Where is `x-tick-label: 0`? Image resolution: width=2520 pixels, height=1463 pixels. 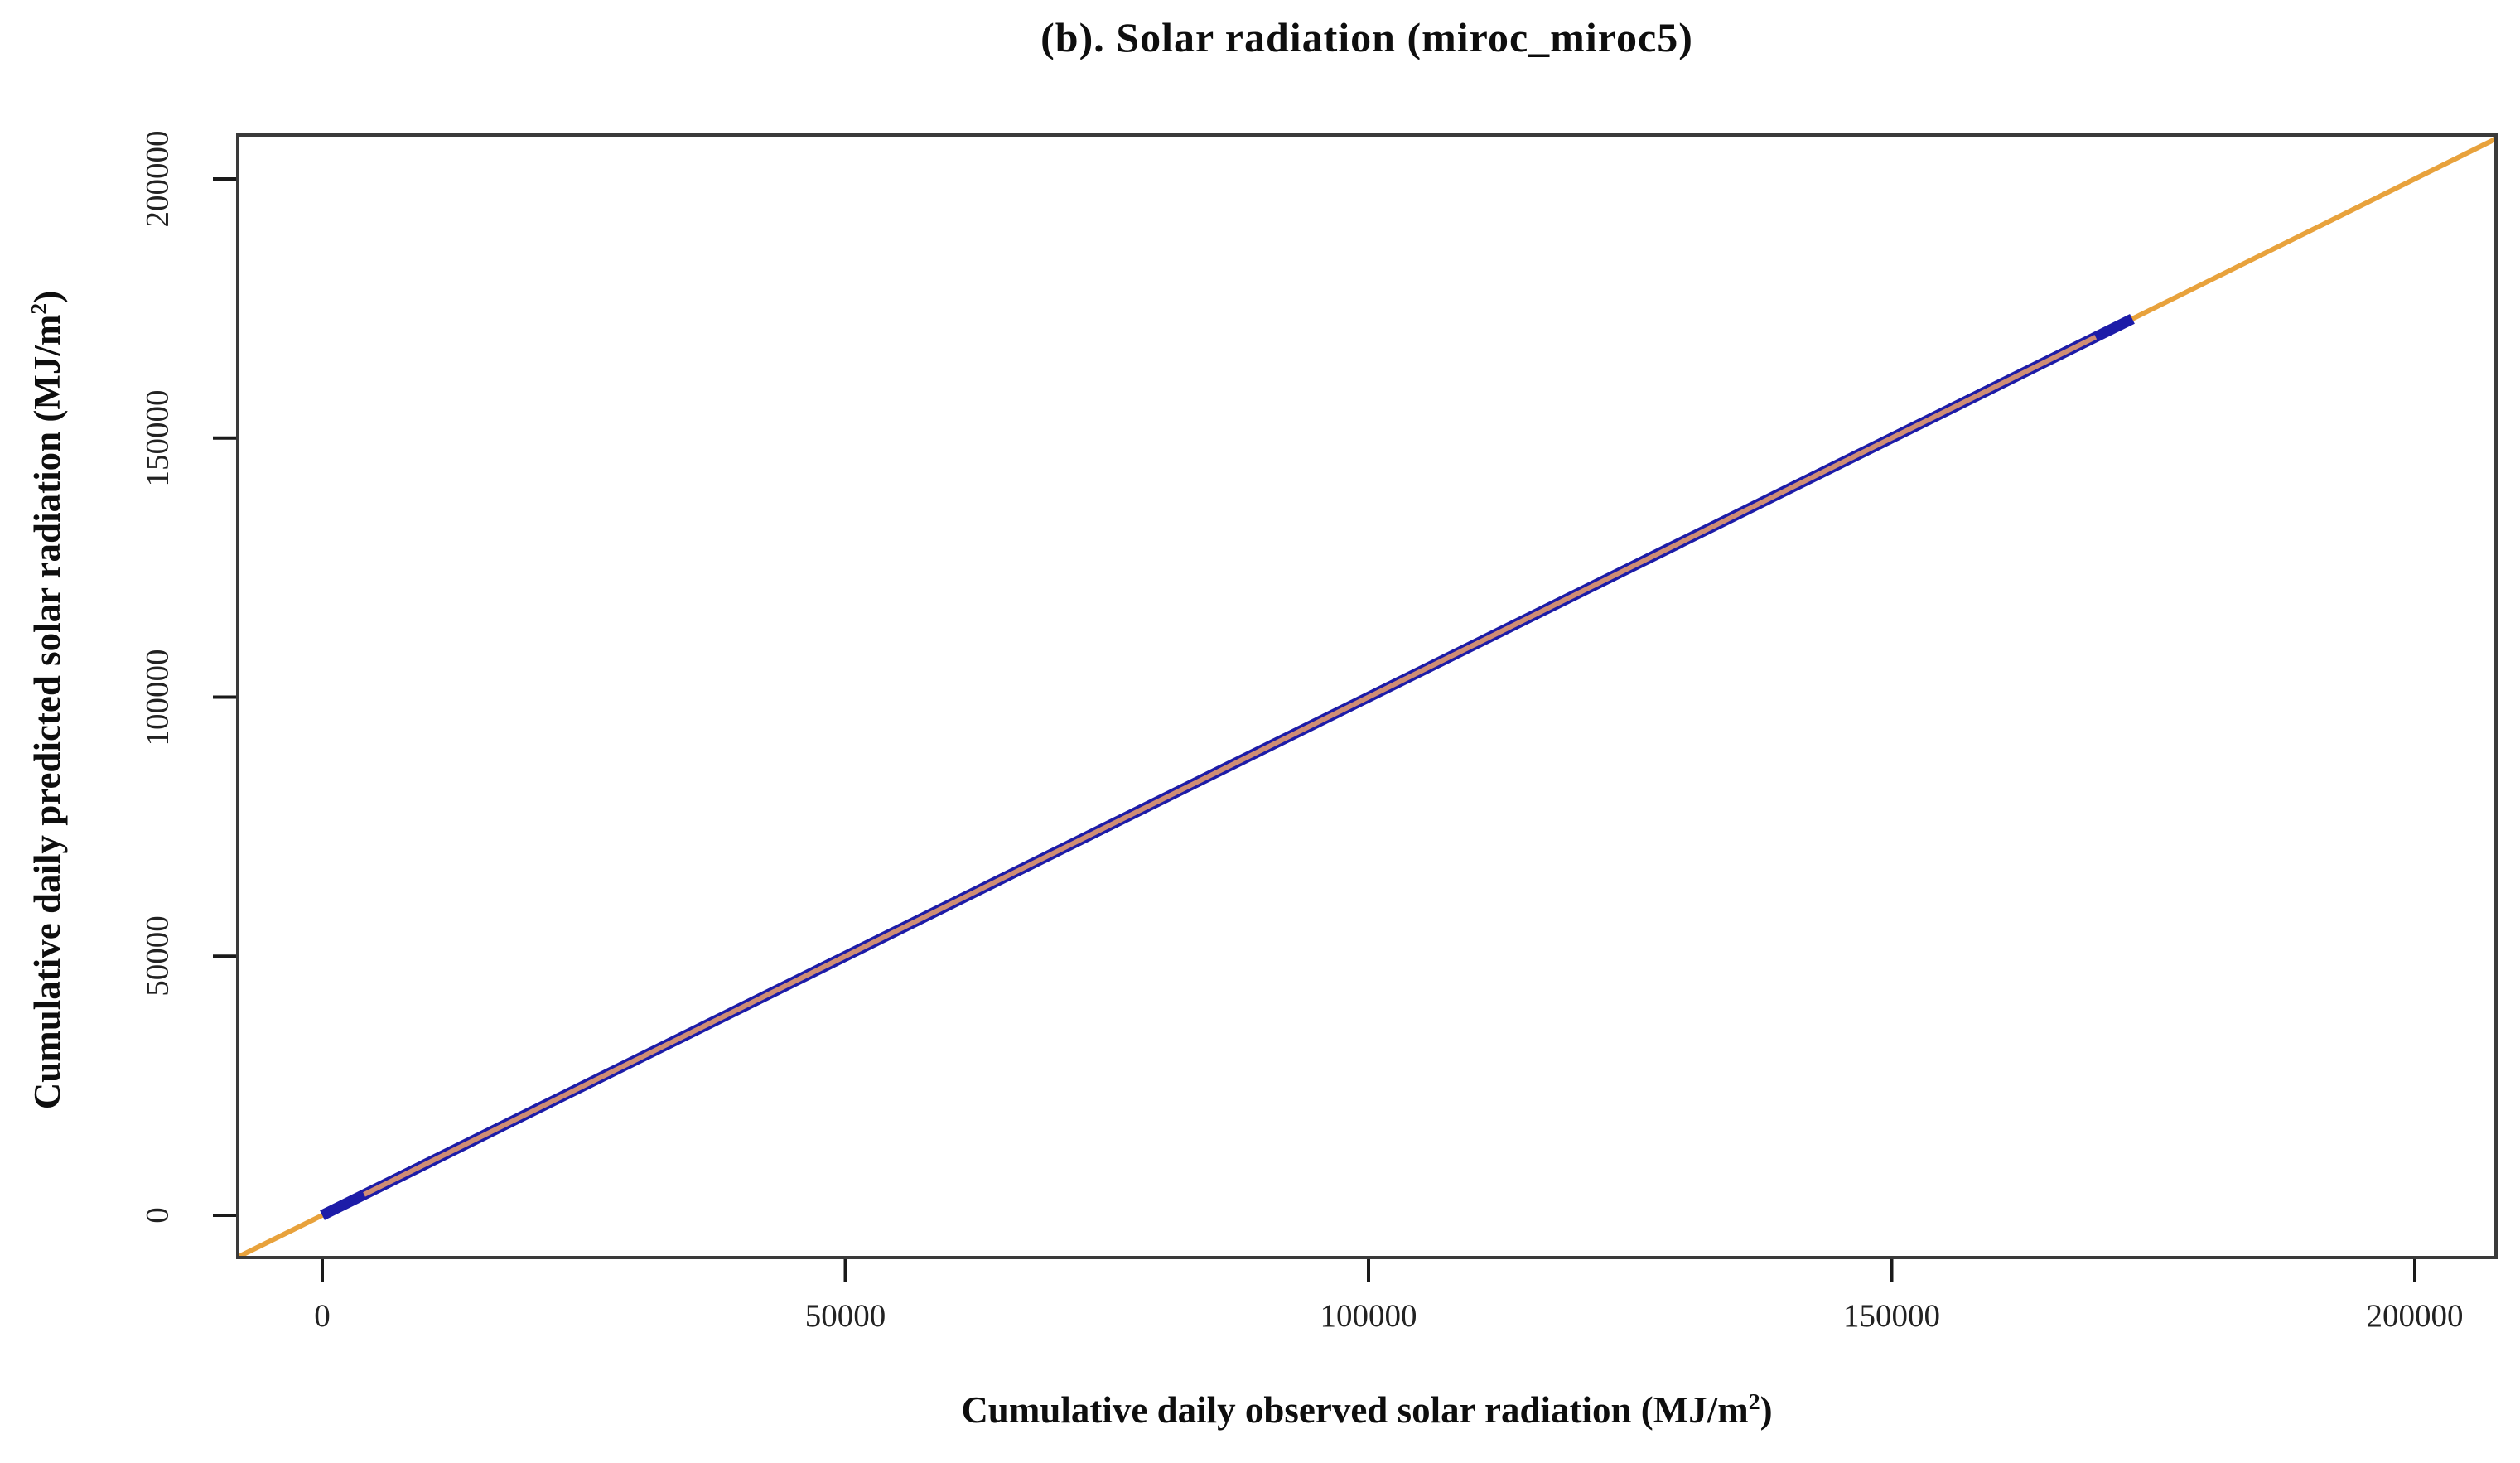 x-tick-label: 0 is located at coordinates (322, 1316).